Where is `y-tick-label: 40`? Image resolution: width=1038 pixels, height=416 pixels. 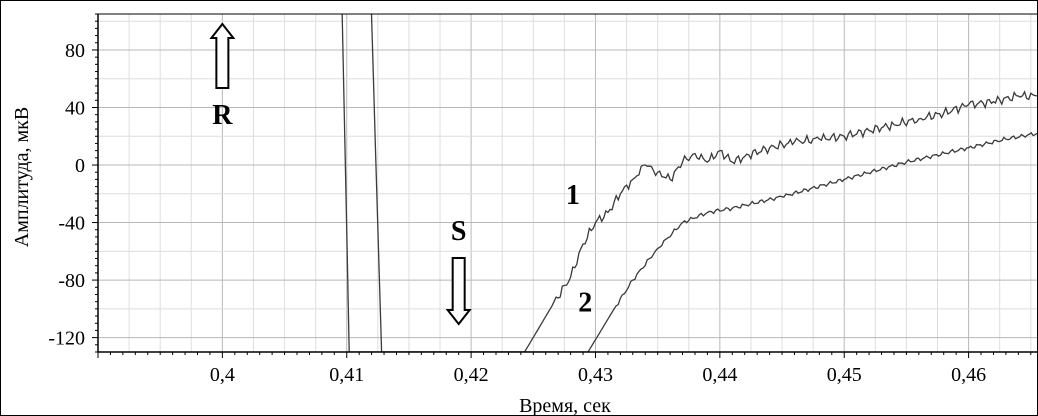
y-tick-label: 40 is located at coordinates (75, 108).